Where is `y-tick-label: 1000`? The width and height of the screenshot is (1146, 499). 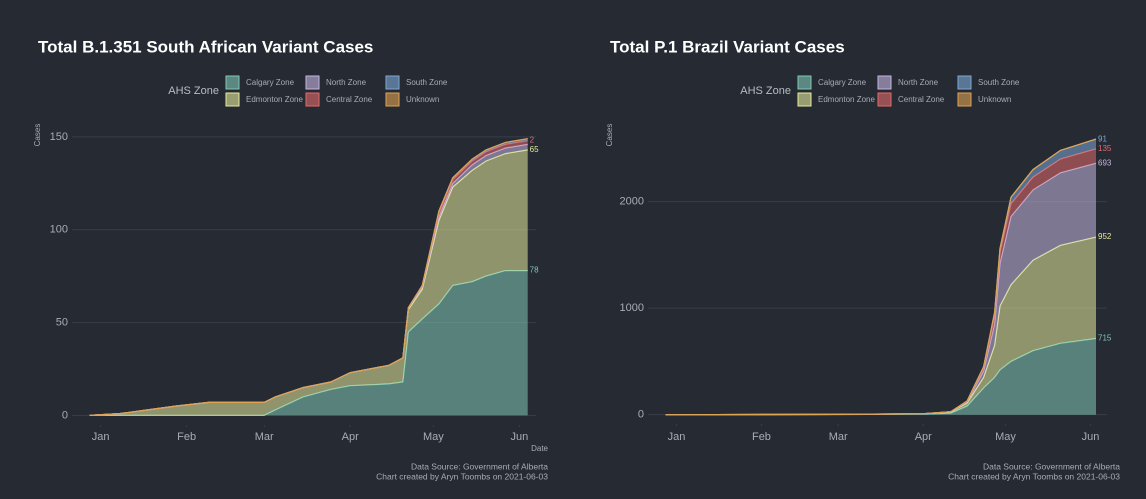
y-tick-label: 1000 is located at coordinates (632, 308).